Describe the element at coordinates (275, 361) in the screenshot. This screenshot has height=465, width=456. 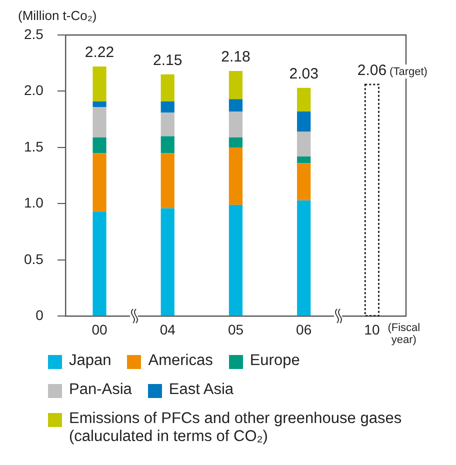
I see `legend-label: Europe` at that location.